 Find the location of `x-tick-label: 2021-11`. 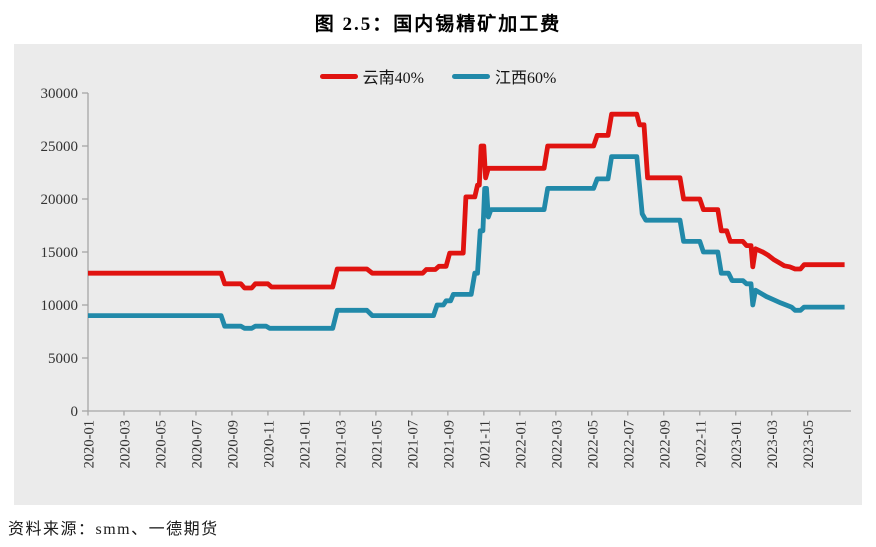

x-tick-label: 2021-11 is located at coordinates (485, 444).